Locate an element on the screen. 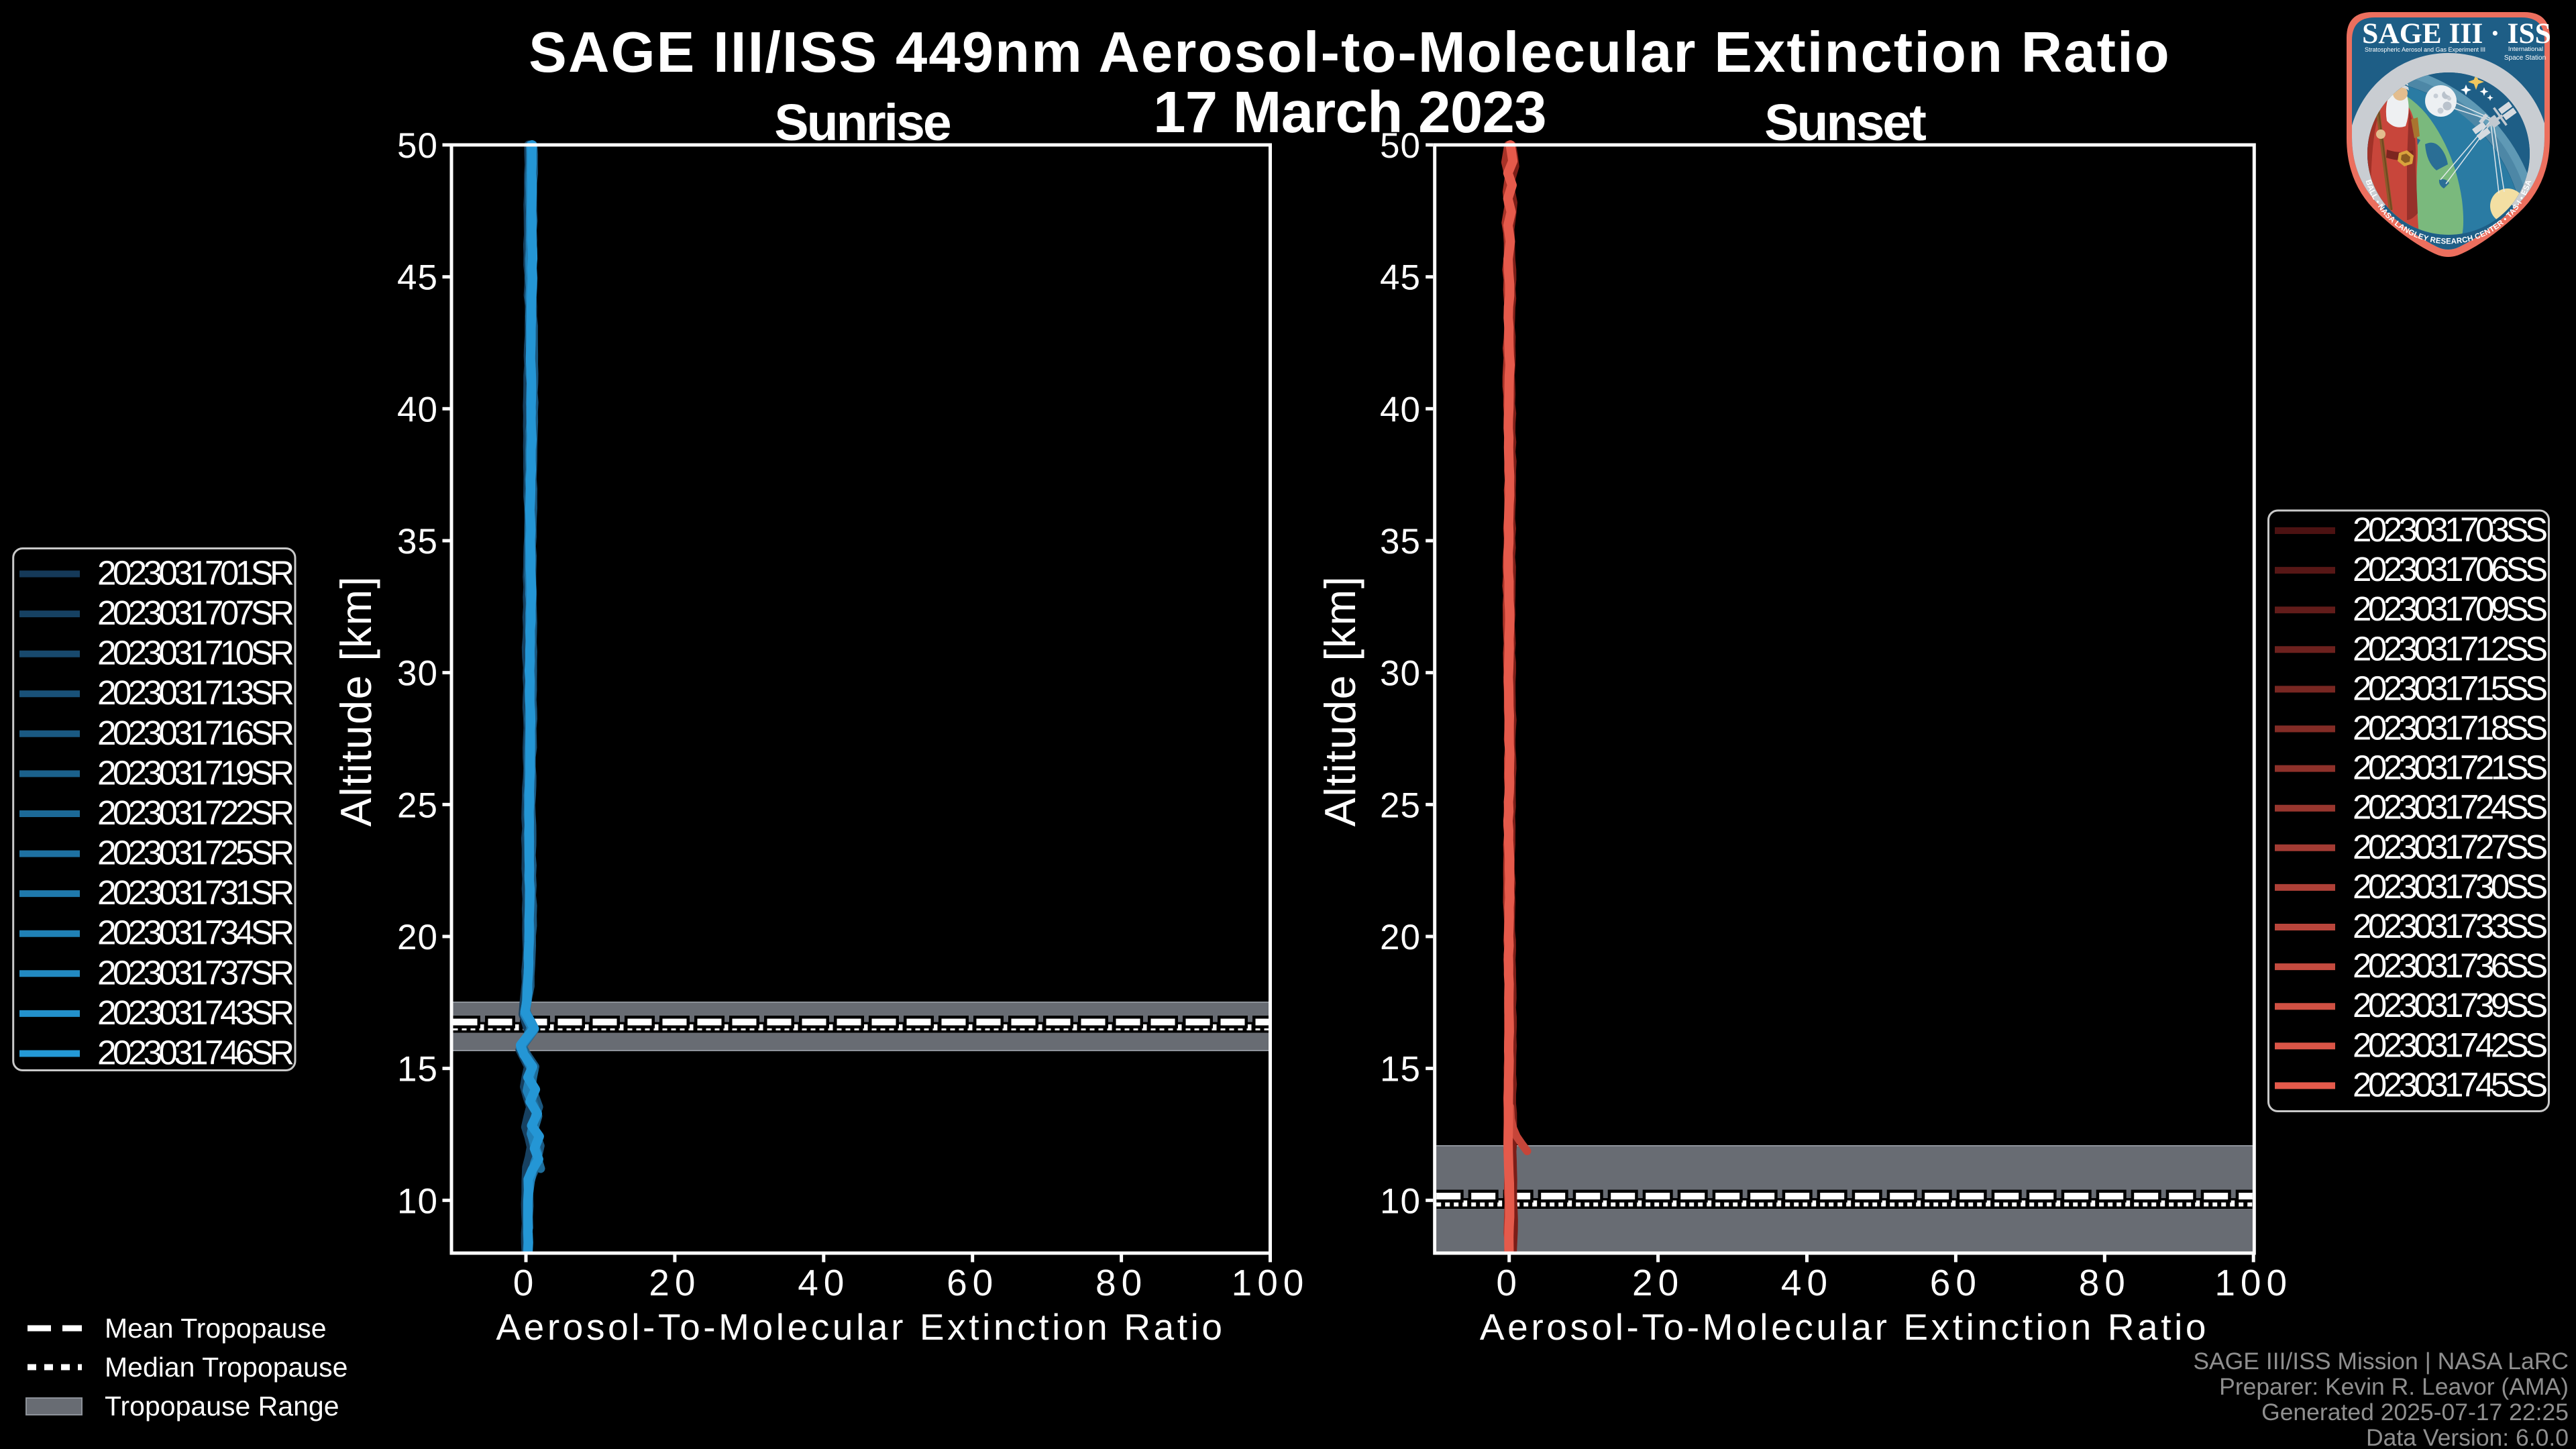 Image resolution: width=2576 pixels, height=1449 pixels. svg-text: Data Version: 6.0.0 is located at coordinates (2467, 1436).